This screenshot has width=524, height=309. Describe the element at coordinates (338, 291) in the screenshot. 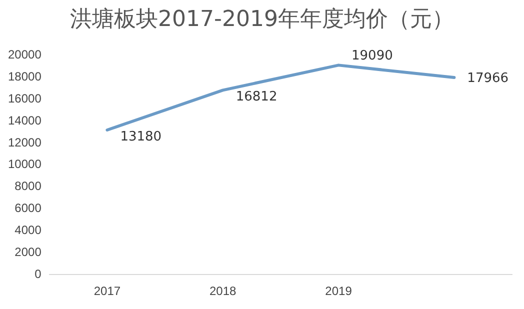

I see `x-tick-label: 2019` at that location.